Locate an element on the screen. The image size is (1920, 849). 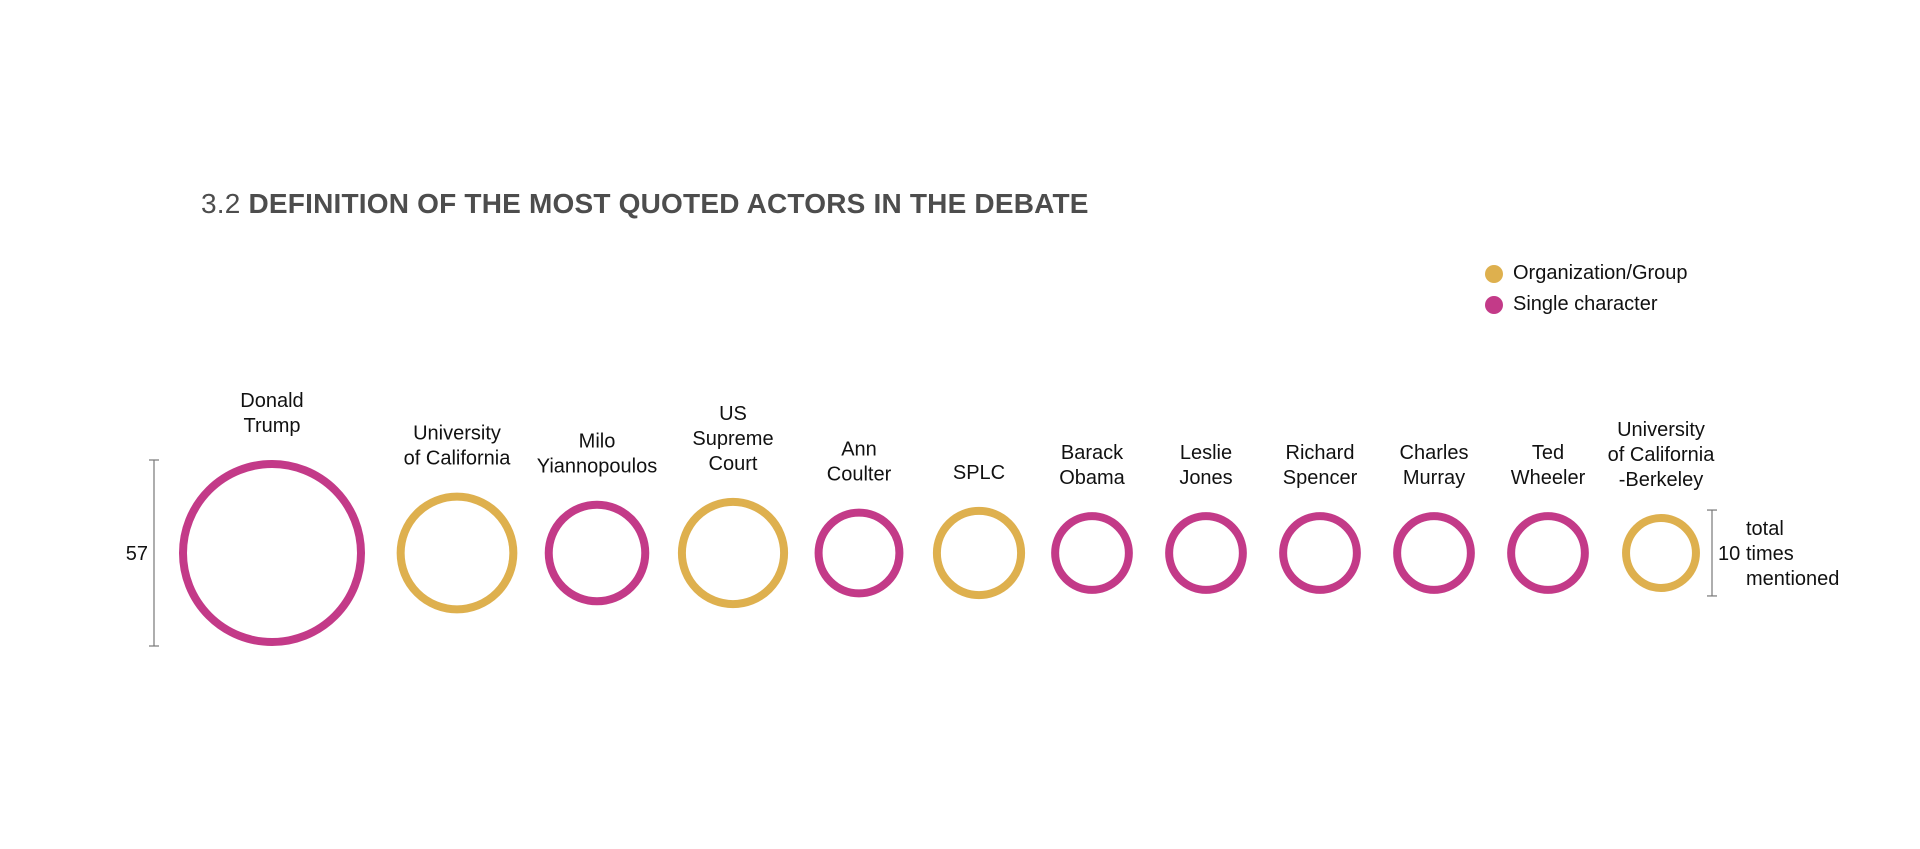
legend-swatch-organization is located at coordinates (1494, 273).